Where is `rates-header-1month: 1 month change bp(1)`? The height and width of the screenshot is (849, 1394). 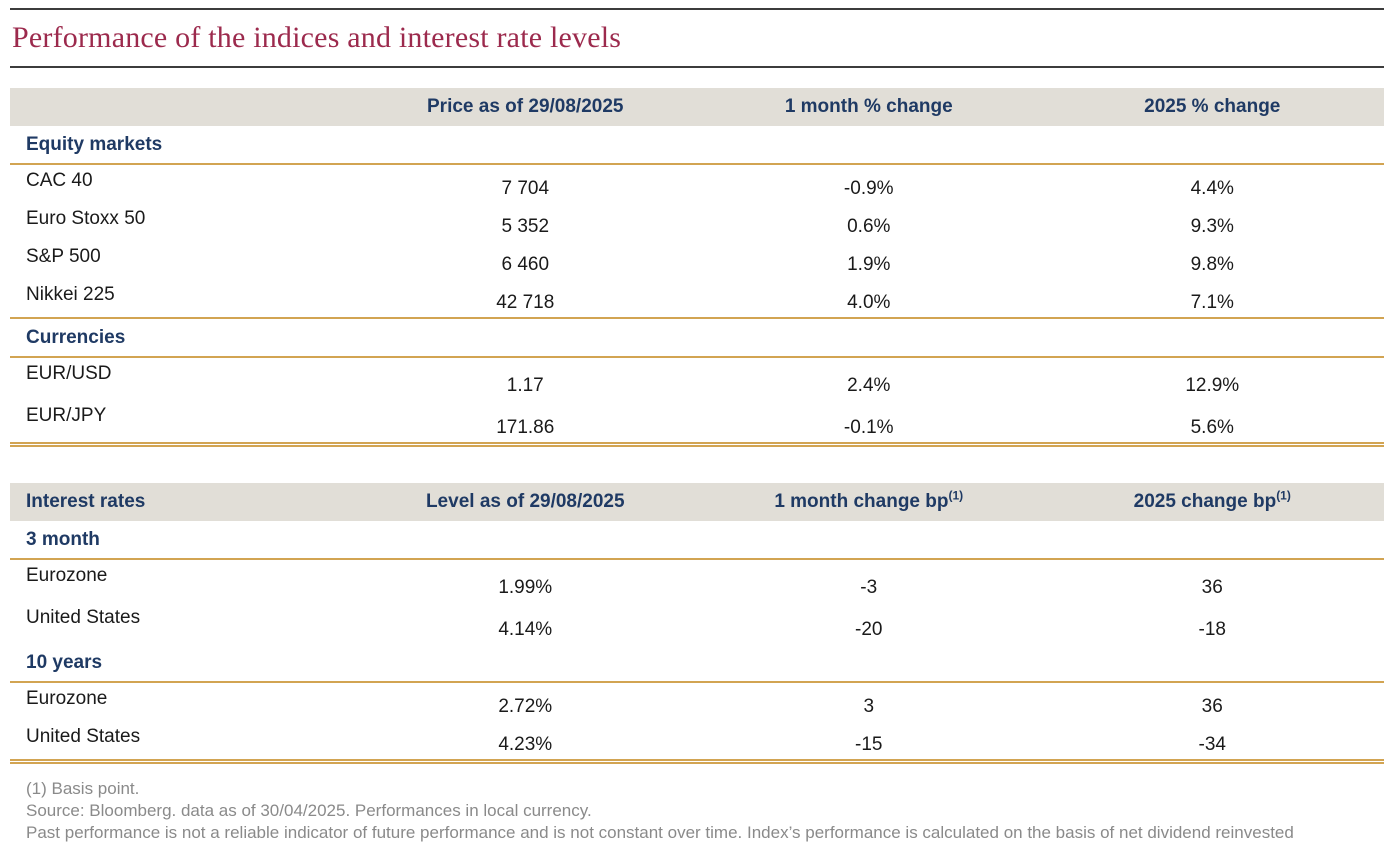 rates-header-1month: 1 month change bp(1) is located at coordinates (869, 500).